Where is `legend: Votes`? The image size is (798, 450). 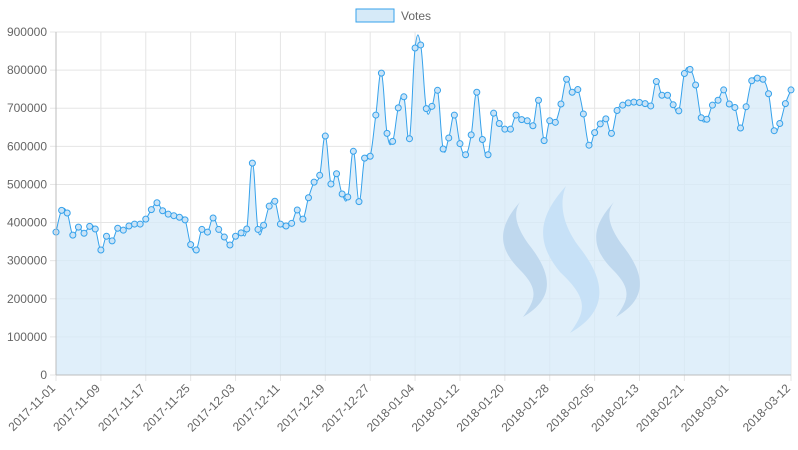 legend: Votes is located at coordinates (393, 15).